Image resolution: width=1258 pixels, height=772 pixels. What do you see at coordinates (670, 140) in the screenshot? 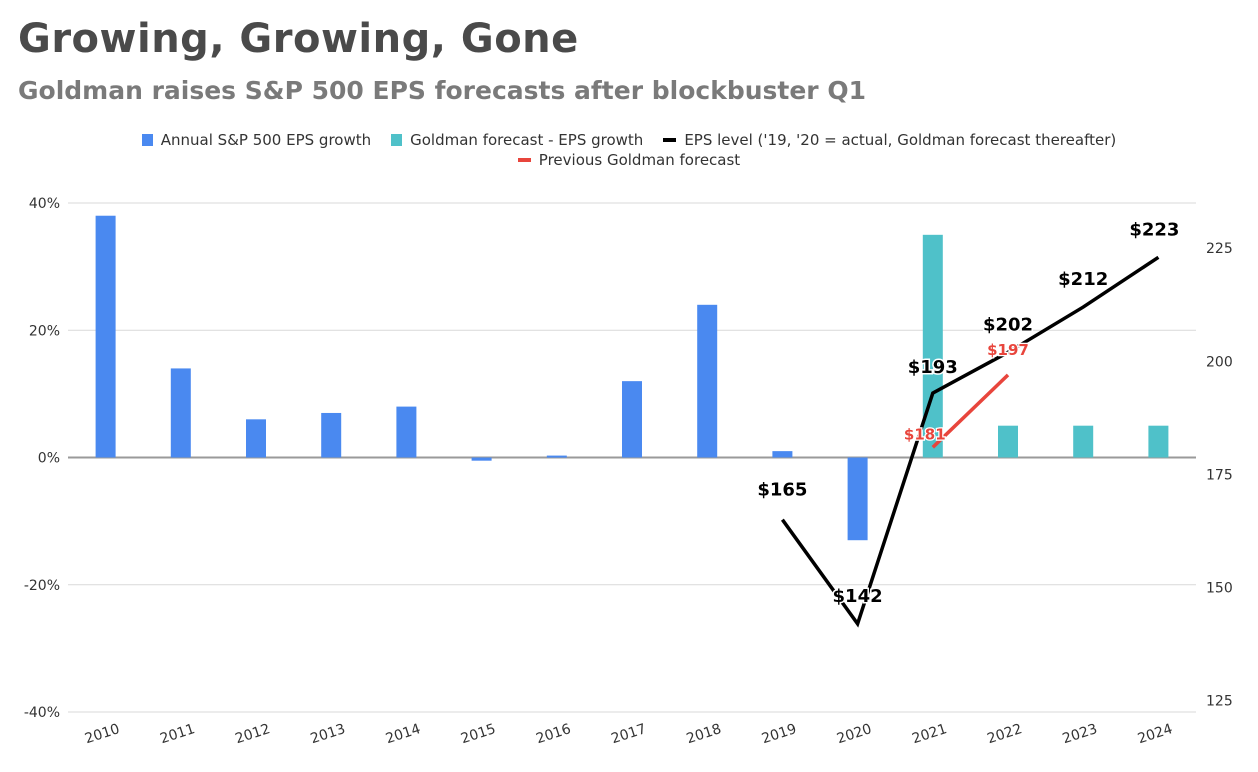
I see `legend-swatch-black-line` at bounding box center [670, 140].